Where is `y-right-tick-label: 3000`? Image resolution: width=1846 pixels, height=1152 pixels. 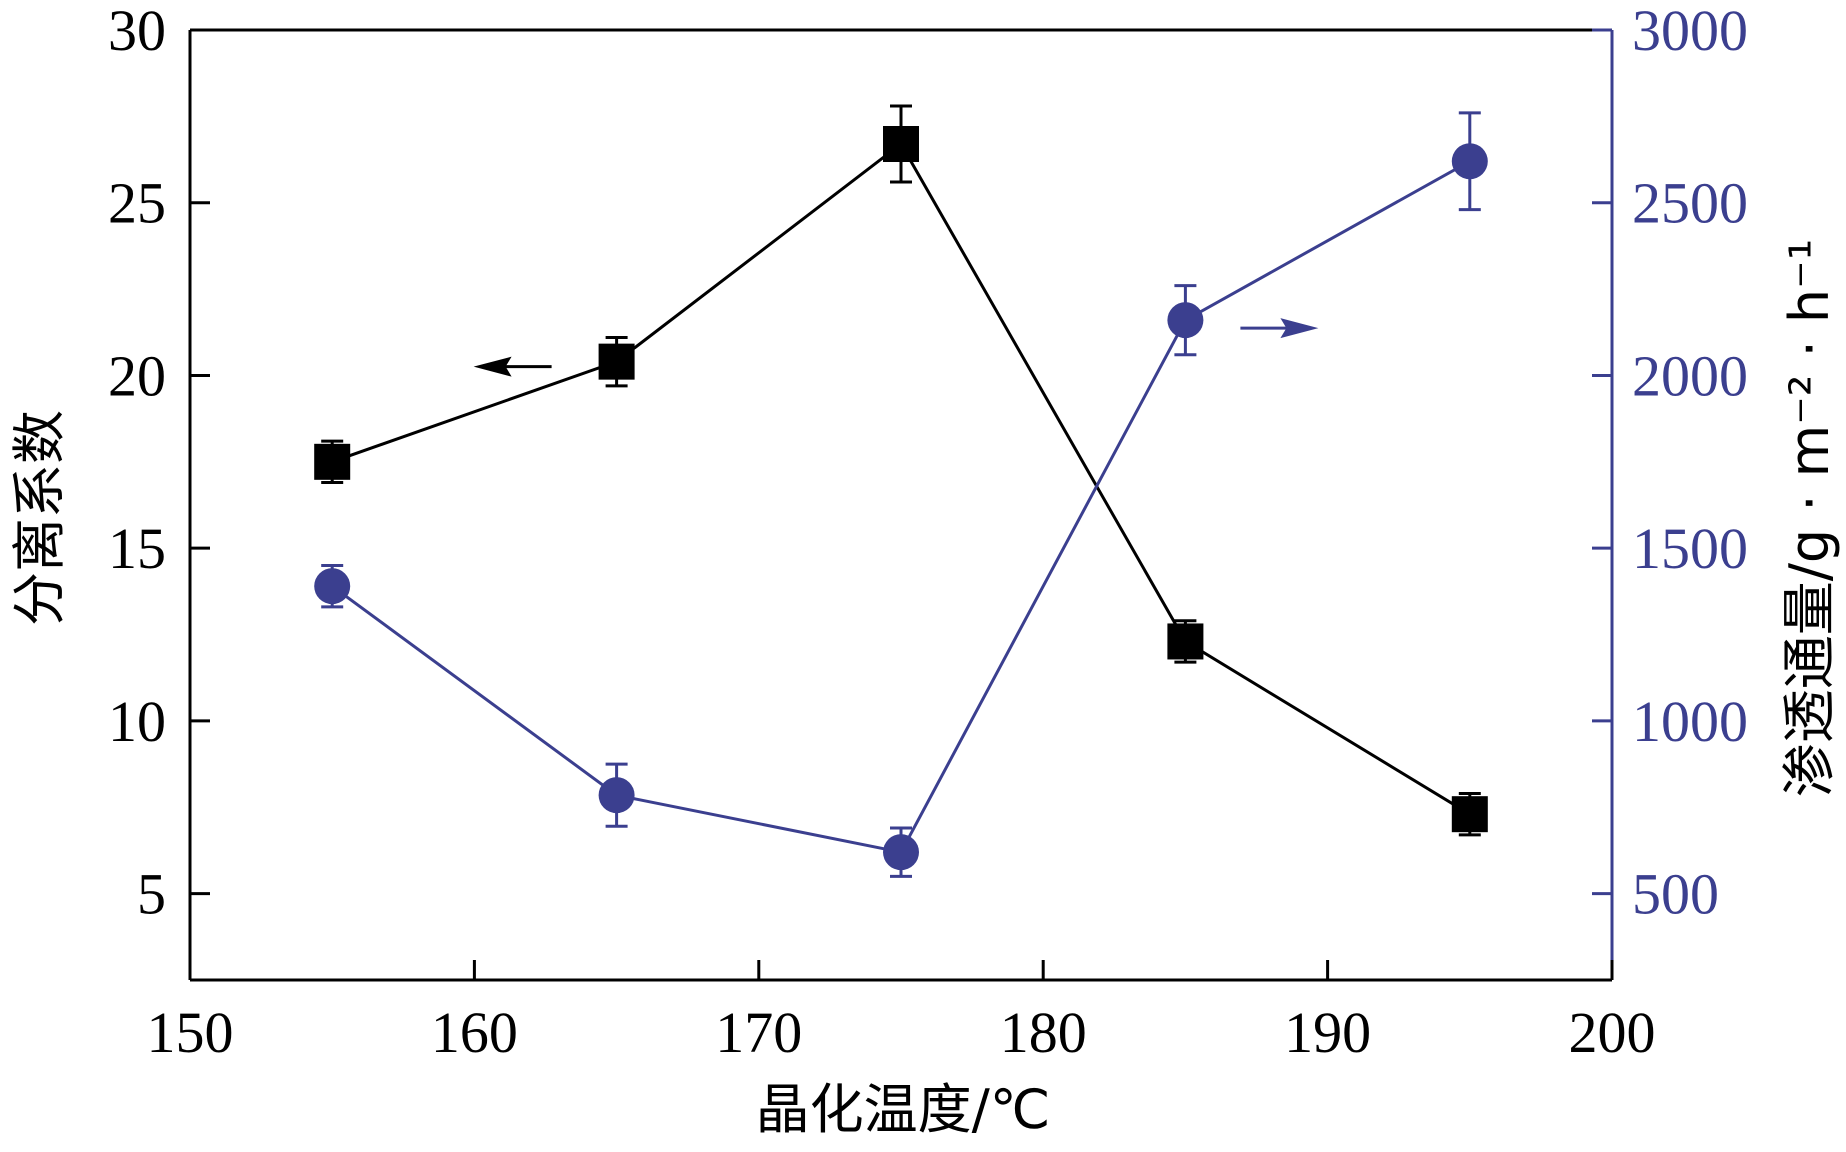
y-right-tick-label: 3000 is located at coordinates (1690, 31).